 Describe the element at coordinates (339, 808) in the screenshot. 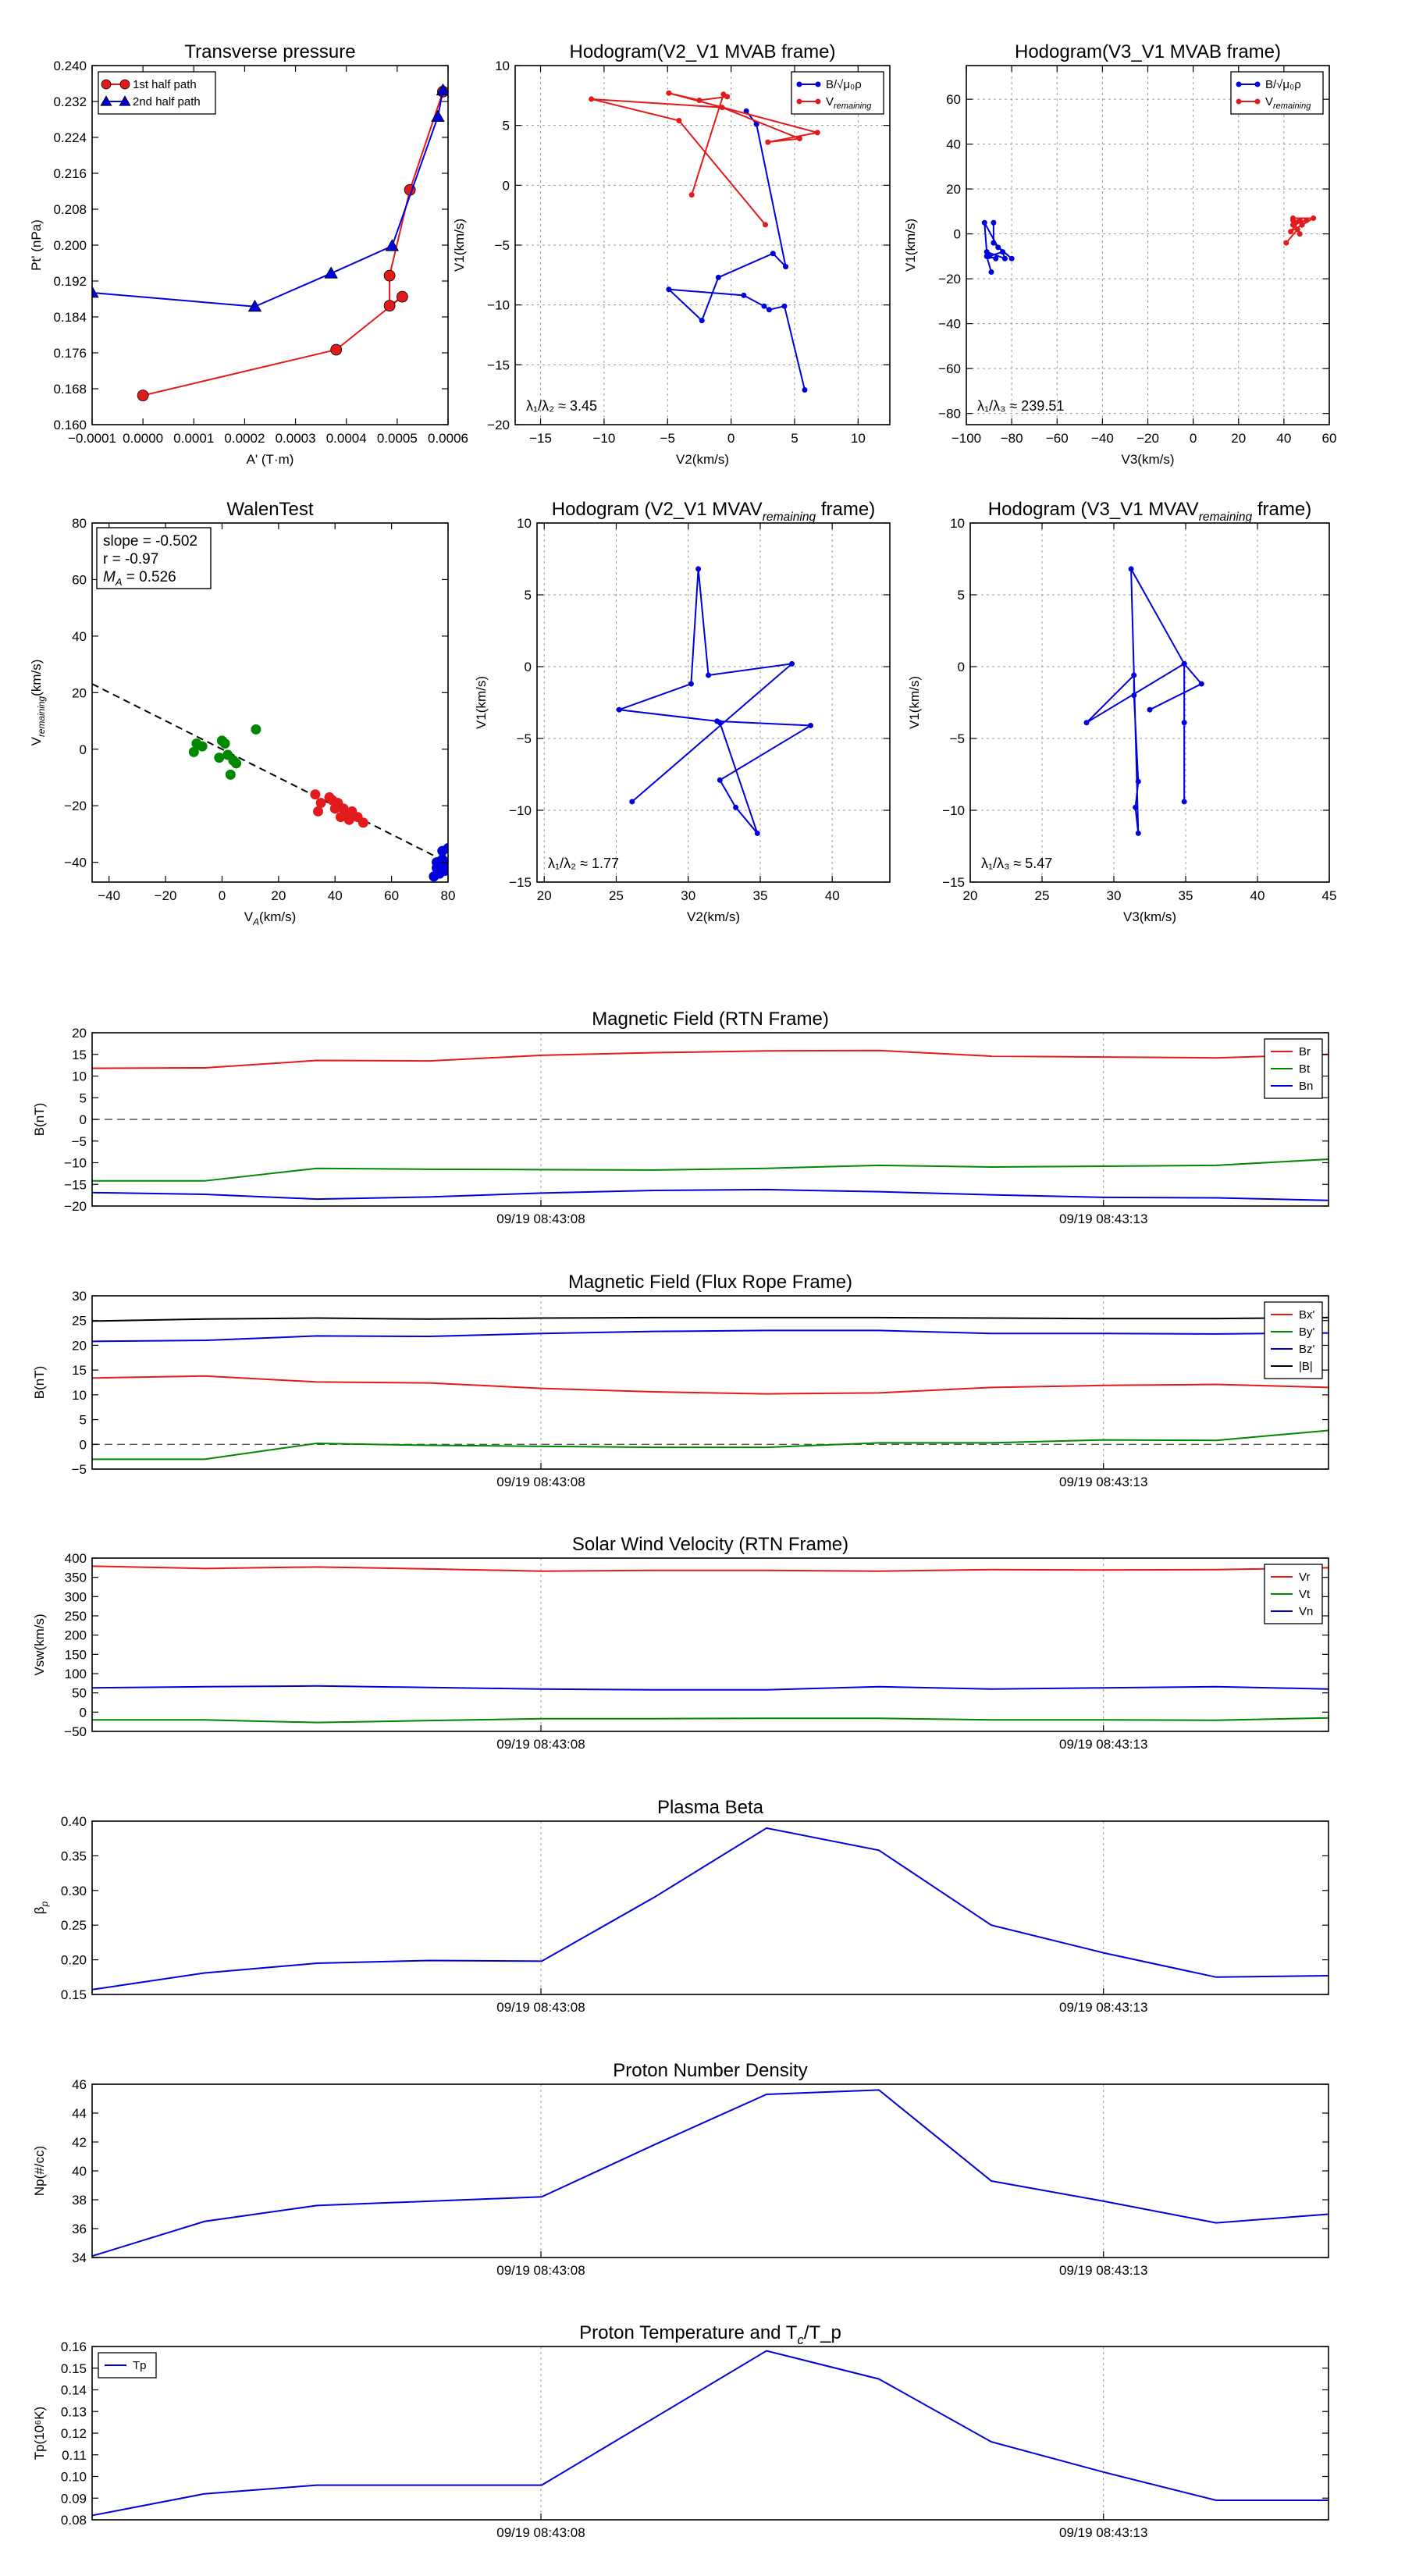

I see `series-red` at that location.